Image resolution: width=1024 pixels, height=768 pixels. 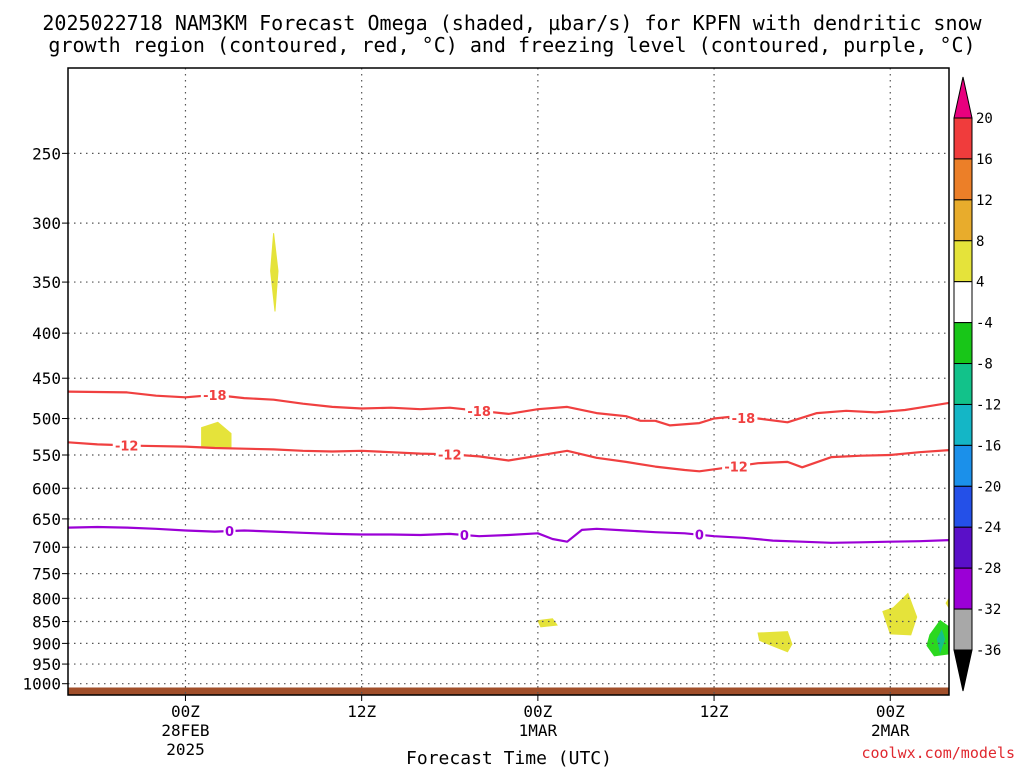 I want to click on colorbar-label-6: -8, so click(x=984, y=365).